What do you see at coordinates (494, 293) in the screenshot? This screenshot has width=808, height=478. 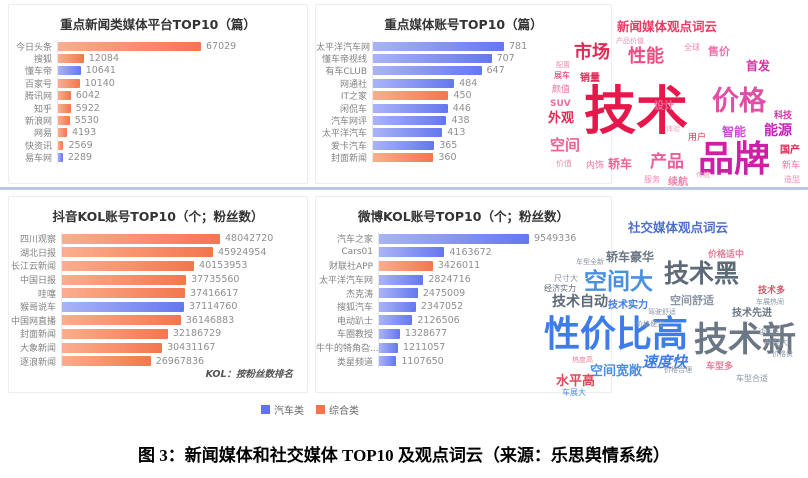 I see `bar-plot-area: 2475009` at bounding box center [494, 293].